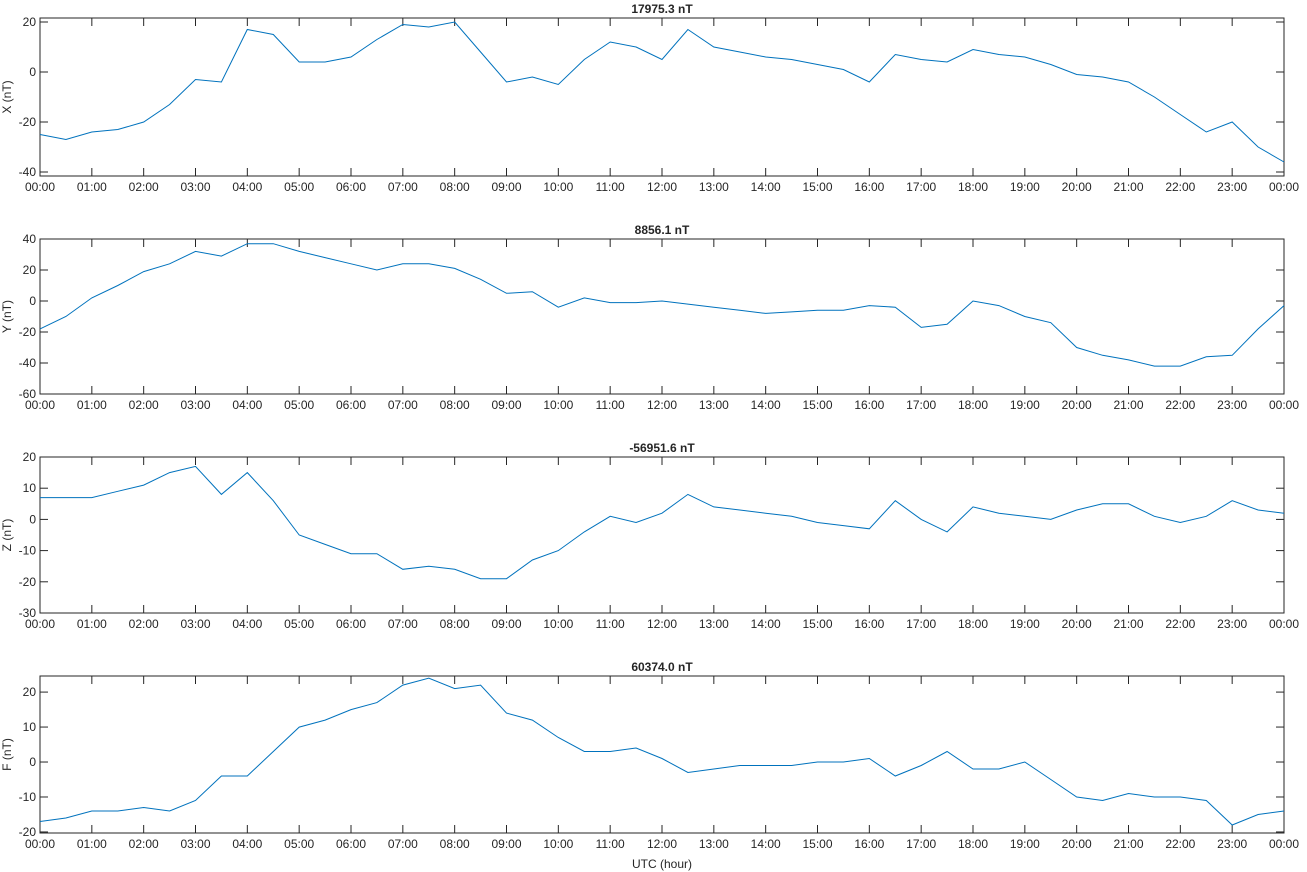 This screenshot has height=872, width=1307. I want to click on x-axis-label: UTC (hour), so click(662, 864).